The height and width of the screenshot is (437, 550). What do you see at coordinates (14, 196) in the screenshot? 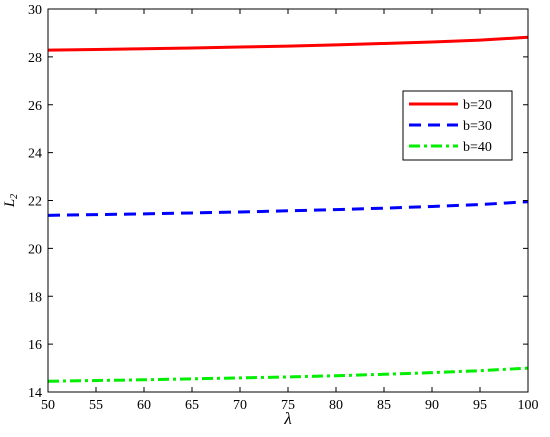
I see `y-axis-label-subscript: 2` at bounding box center [14, 196].